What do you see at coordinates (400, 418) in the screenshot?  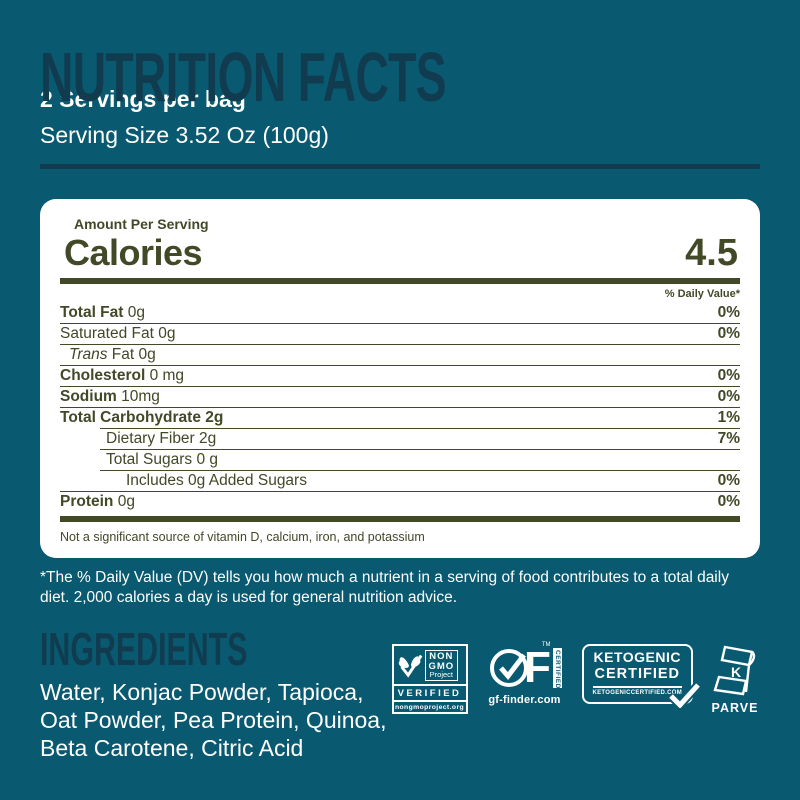 I see `nutrient-row-total-carbohydrate: Total Carbohydrate 2g 1%` at bounding box center [400, 418].